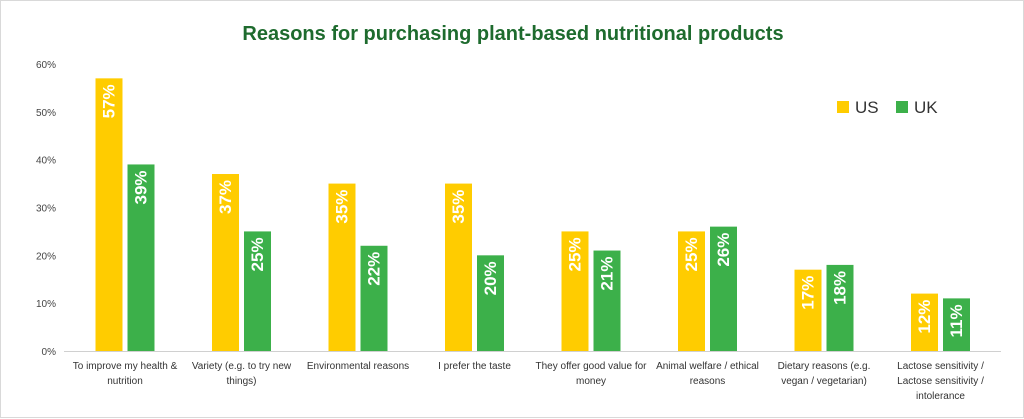 Image resolution: width=1024 pixels, height=419 pixels. Describe the element at coordinates (843, 107) in the screenshot. I see `legend-swatch-us` at that location.